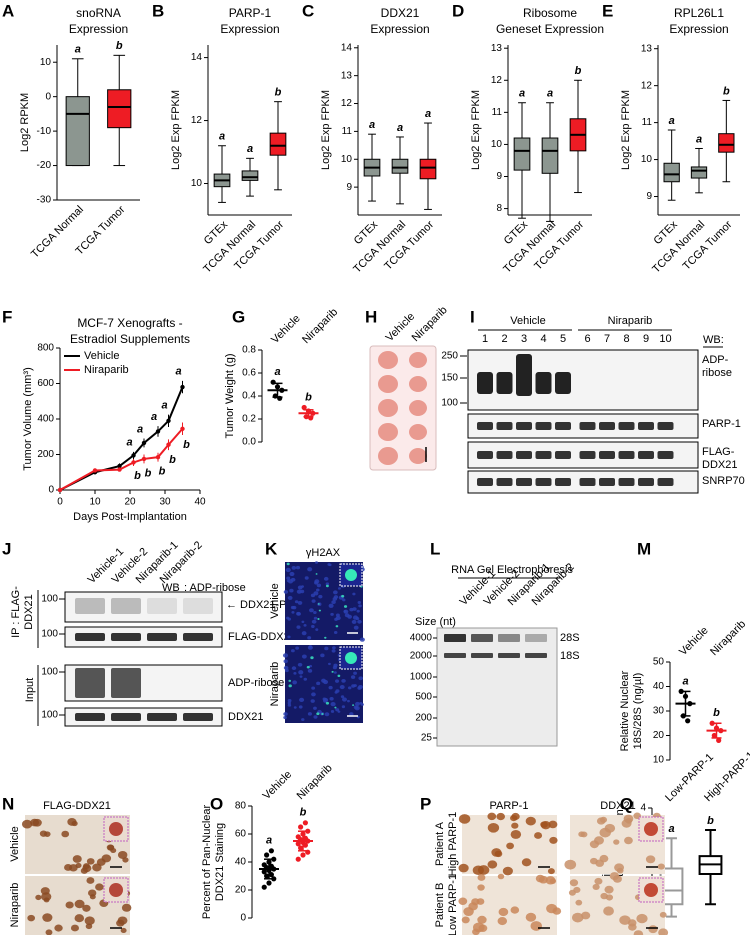 The height and width of the screenshot is (935, 750). Describe the element at coordinates (315, 782) in the screenshot. I see `category-label: Niraparib` at that location.